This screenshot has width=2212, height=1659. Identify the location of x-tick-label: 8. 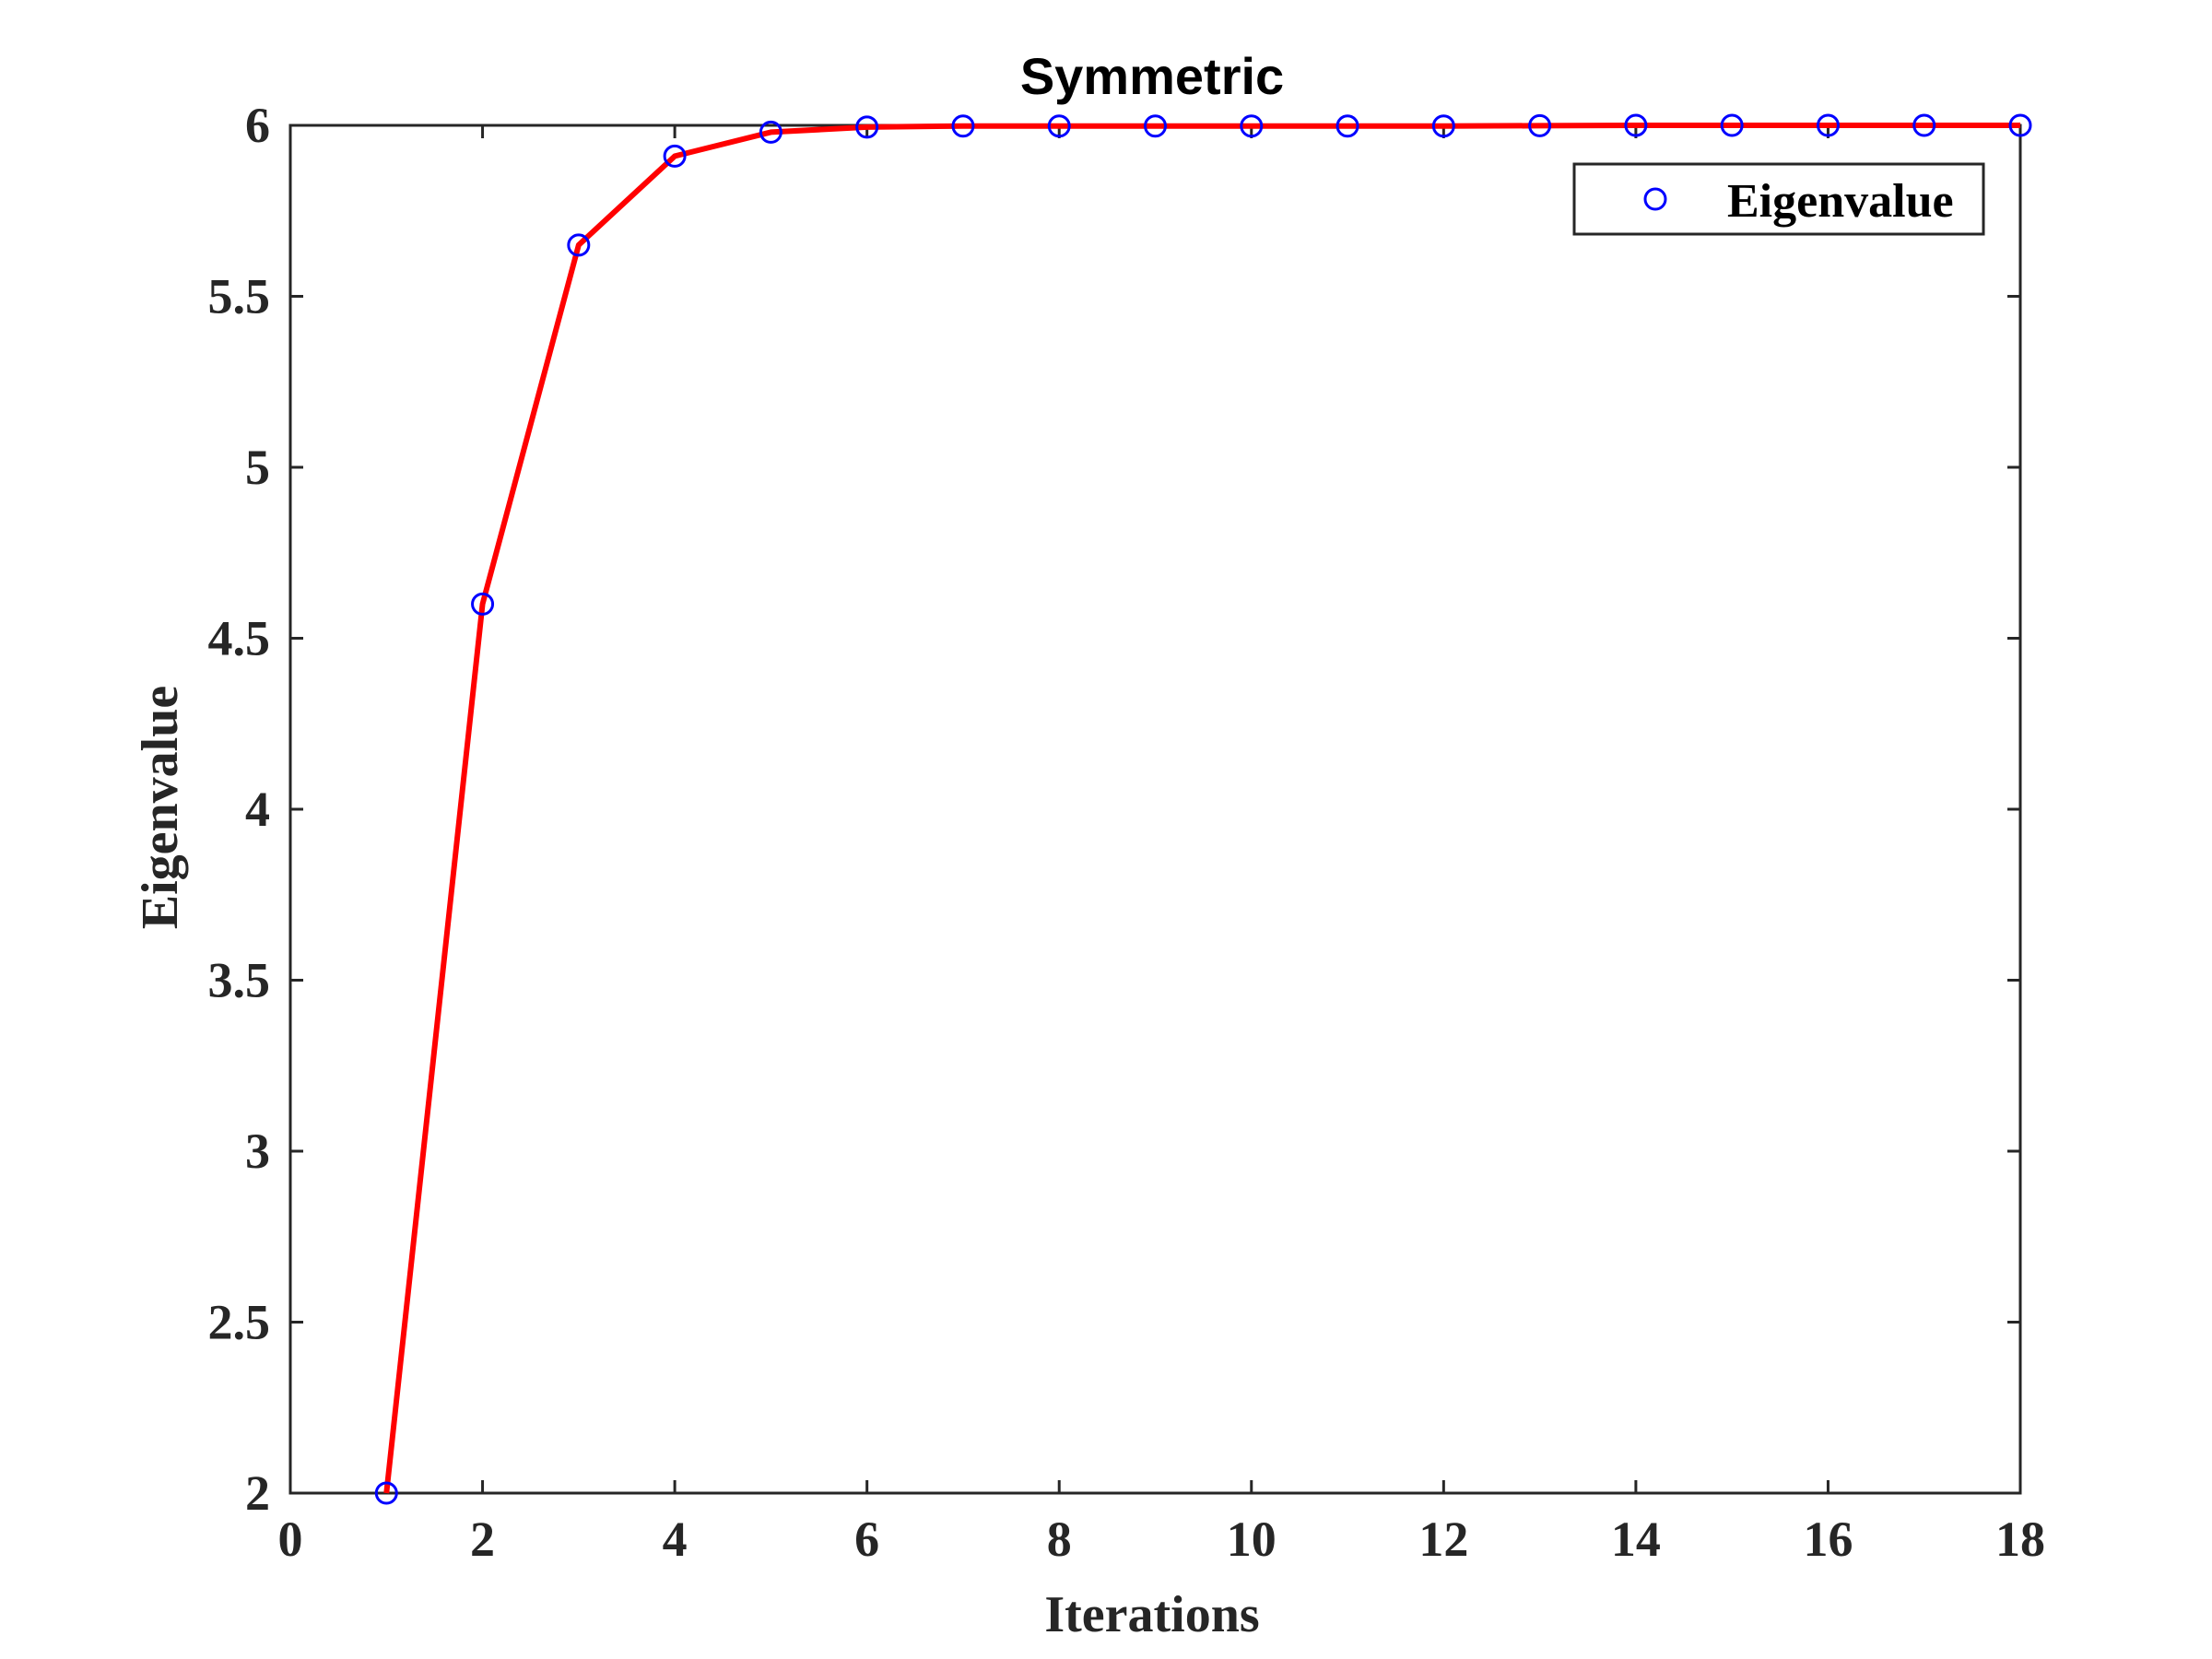
(1059, 1539).